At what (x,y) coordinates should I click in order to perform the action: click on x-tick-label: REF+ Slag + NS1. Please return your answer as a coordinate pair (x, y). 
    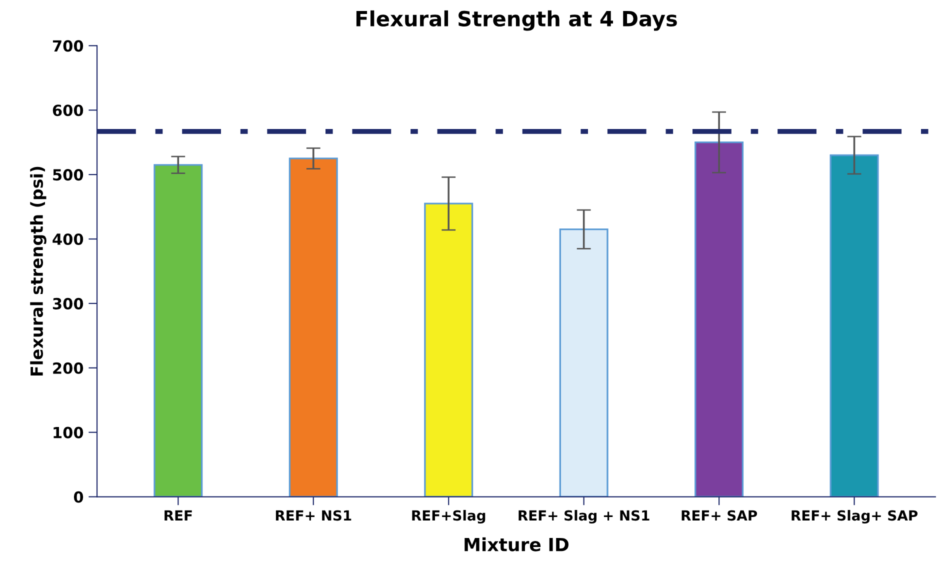
    Looking at the image, I should click on (584, 517).